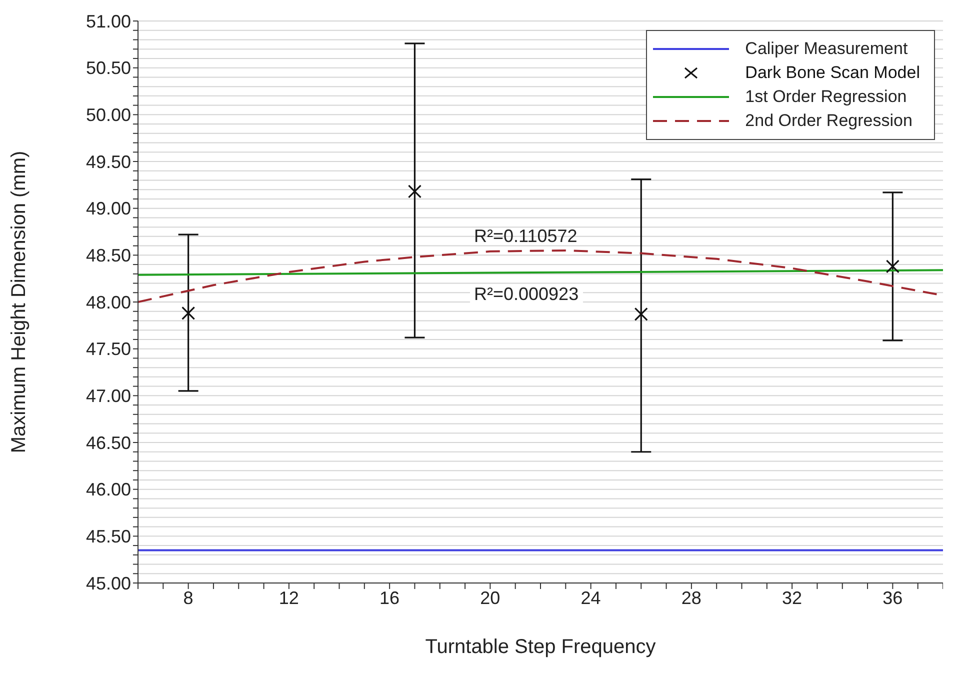 The height and width of the screenshot is (693, 957). Describe the element at coordinates (188, 598) in the screenshot. I see `x-tick-label: 8` at that location.